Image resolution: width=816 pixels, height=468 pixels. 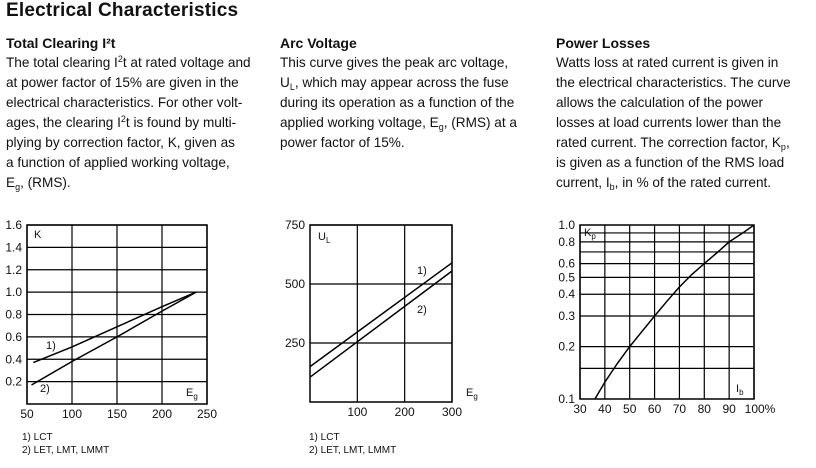 I want to click on y-tick-label: 750, so click(x=295, y=225).